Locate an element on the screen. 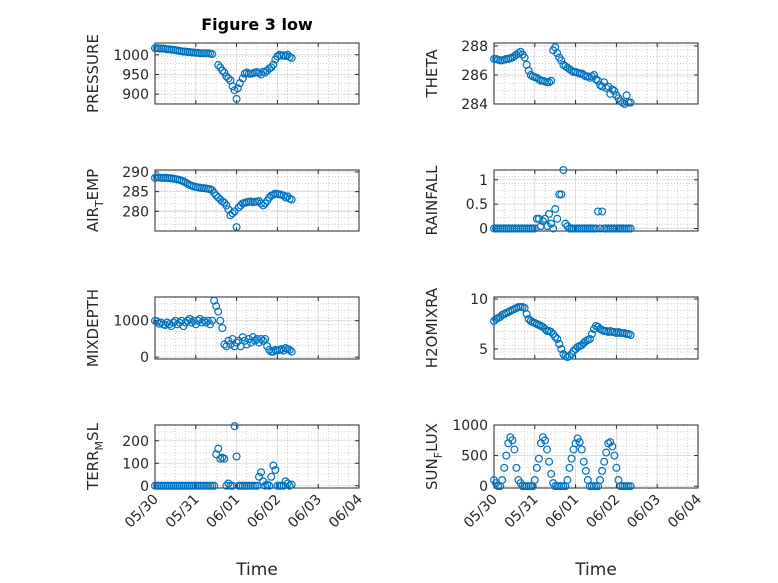 Image resolution: width=778 pixels, height=583 pixels. y-axis-label: TERRMSL is located at coordinates (95, 456).